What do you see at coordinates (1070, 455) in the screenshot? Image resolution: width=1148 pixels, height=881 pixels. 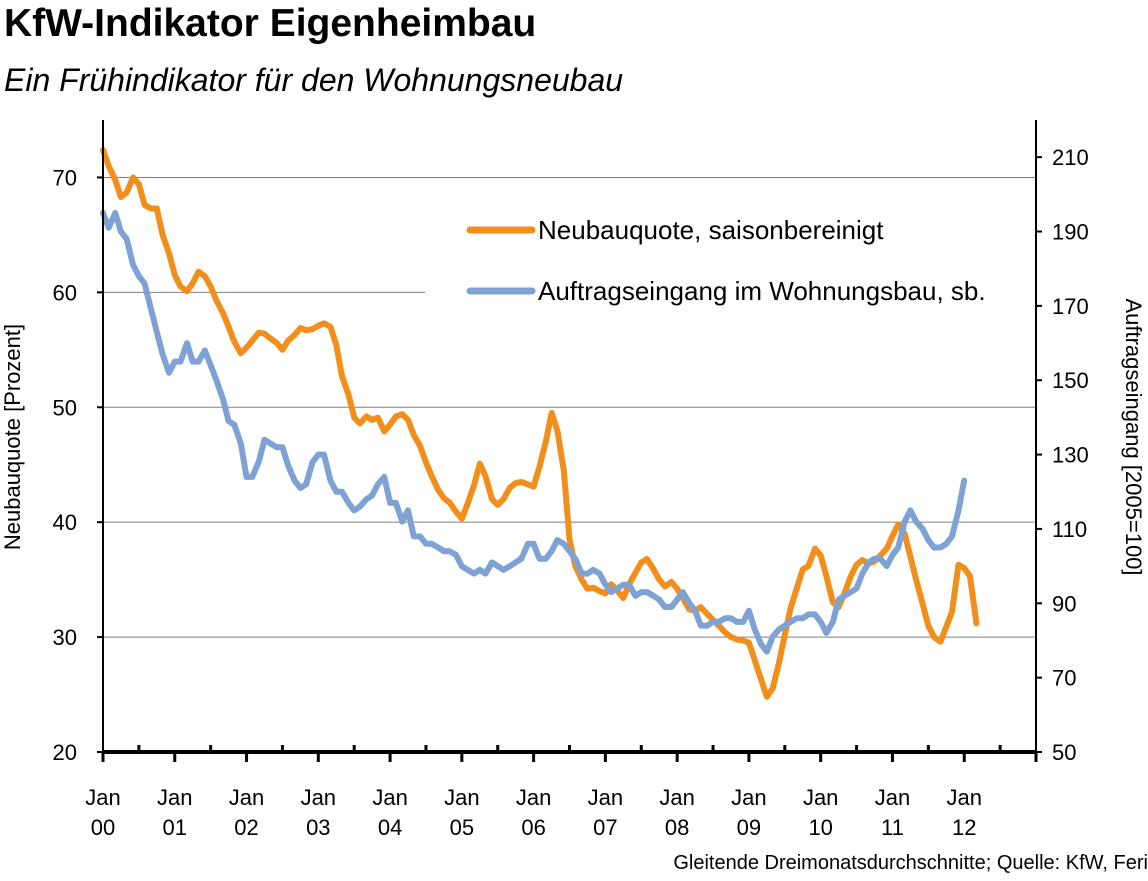 I see `y-tick-label-right: 130` at bounding box center [1070, 455].